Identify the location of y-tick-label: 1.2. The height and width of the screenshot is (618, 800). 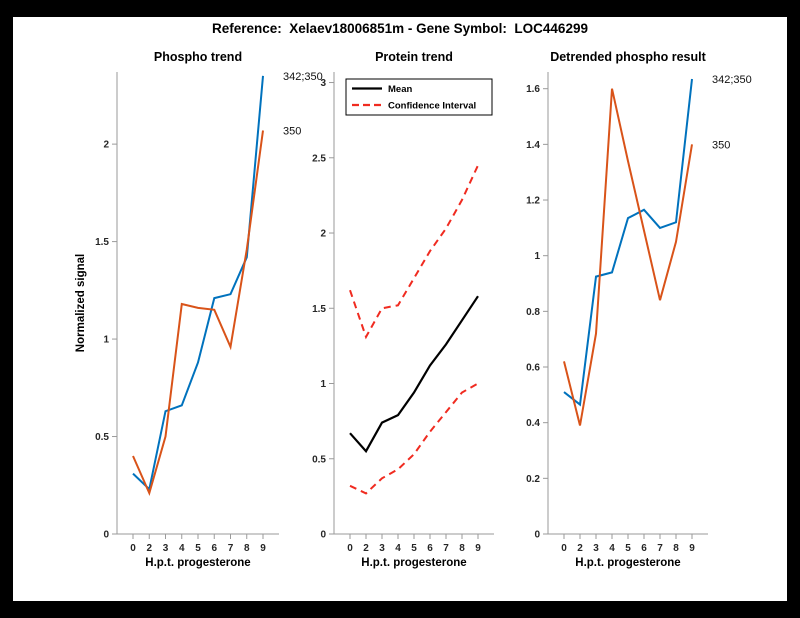
(533, 201).